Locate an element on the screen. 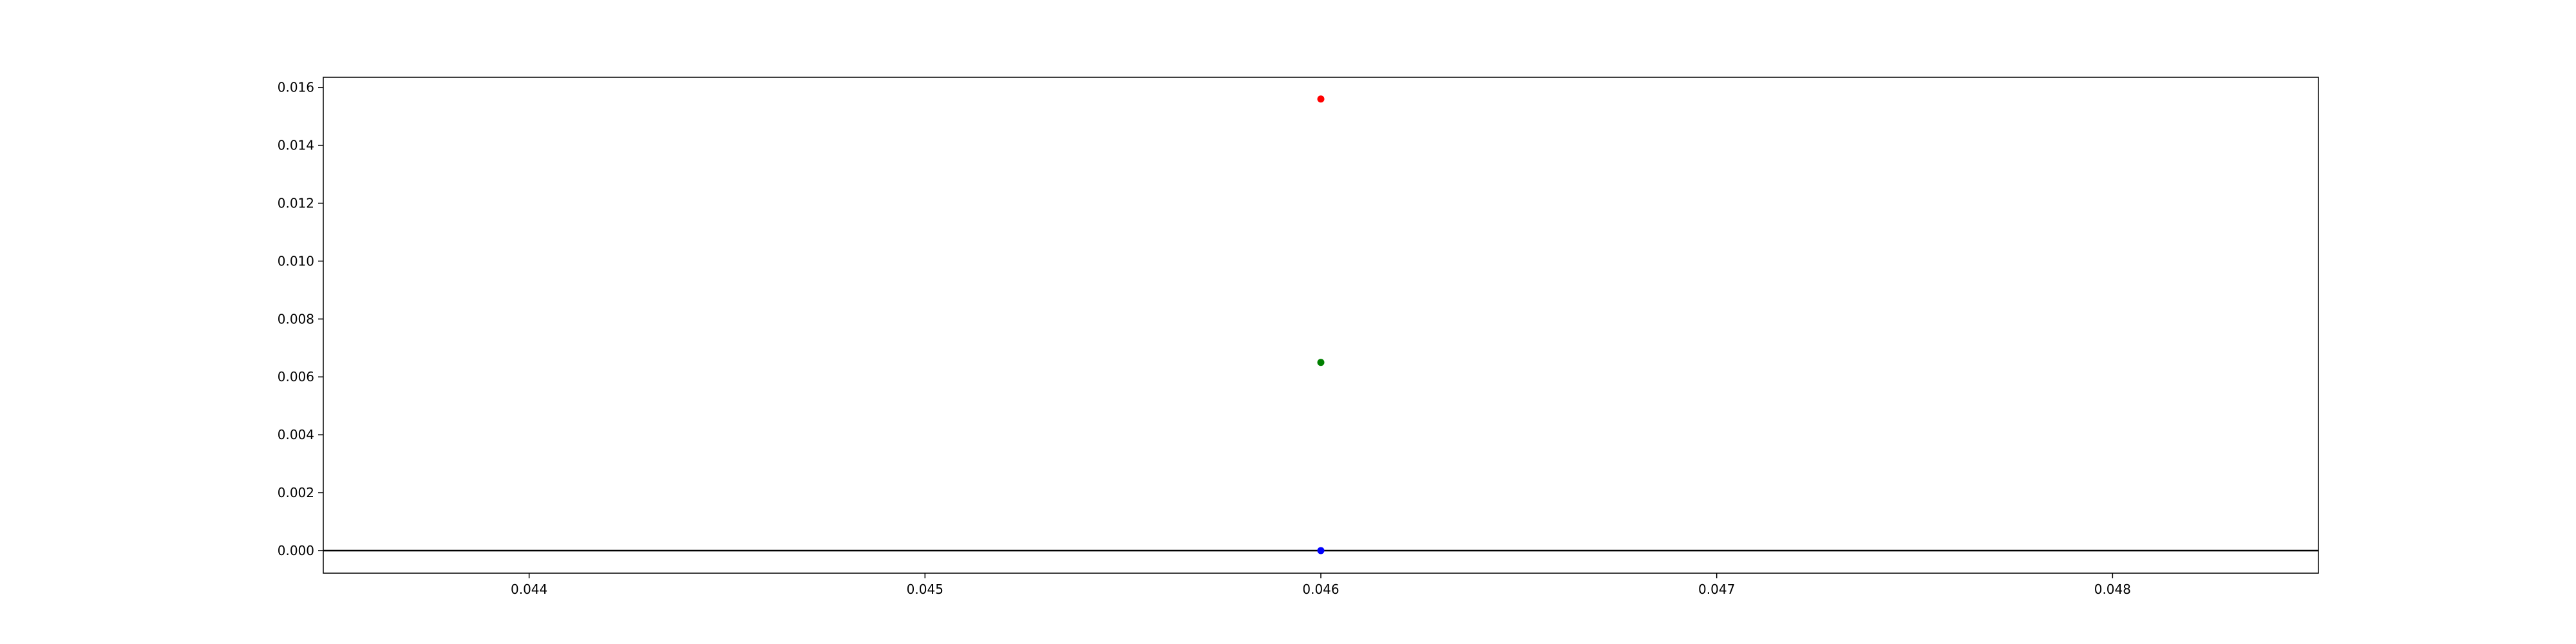  y-tick-label: 0.014 is located at coordinates (296, 145).